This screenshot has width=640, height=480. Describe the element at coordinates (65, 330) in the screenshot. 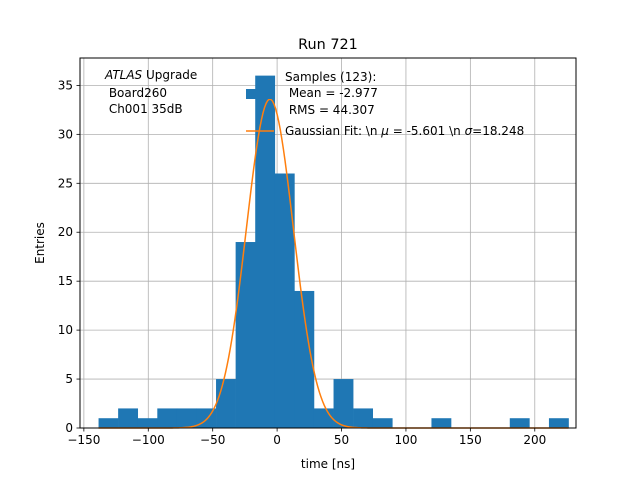

I see `y-tick-label: 10` at that location.